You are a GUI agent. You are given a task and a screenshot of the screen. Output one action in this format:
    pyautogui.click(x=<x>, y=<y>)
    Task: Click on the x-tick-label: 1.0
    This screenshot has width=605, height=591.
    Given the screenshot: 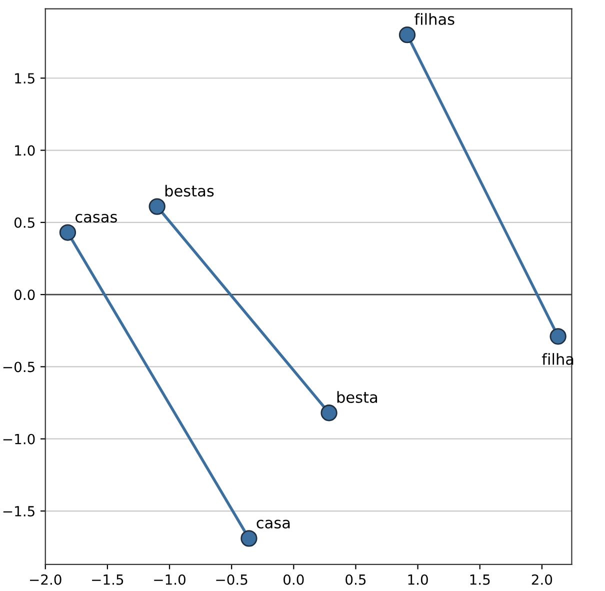 What is the action you would take?
    pyautogui.click(x=418, y=579)
    